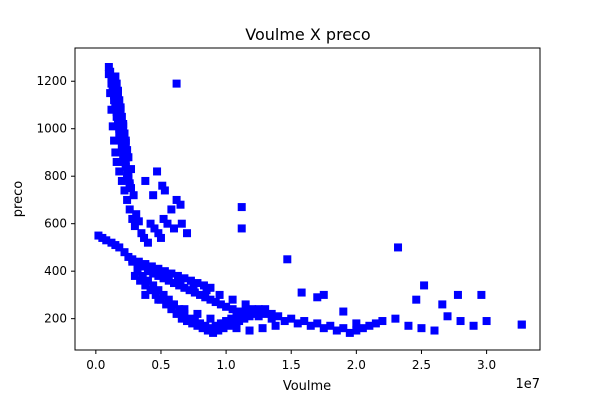 This screenshot has width=600, height=404. Describe the element at coordinates (55, 176) in the screenshot. I see `y-tick-label: 800` at that location.